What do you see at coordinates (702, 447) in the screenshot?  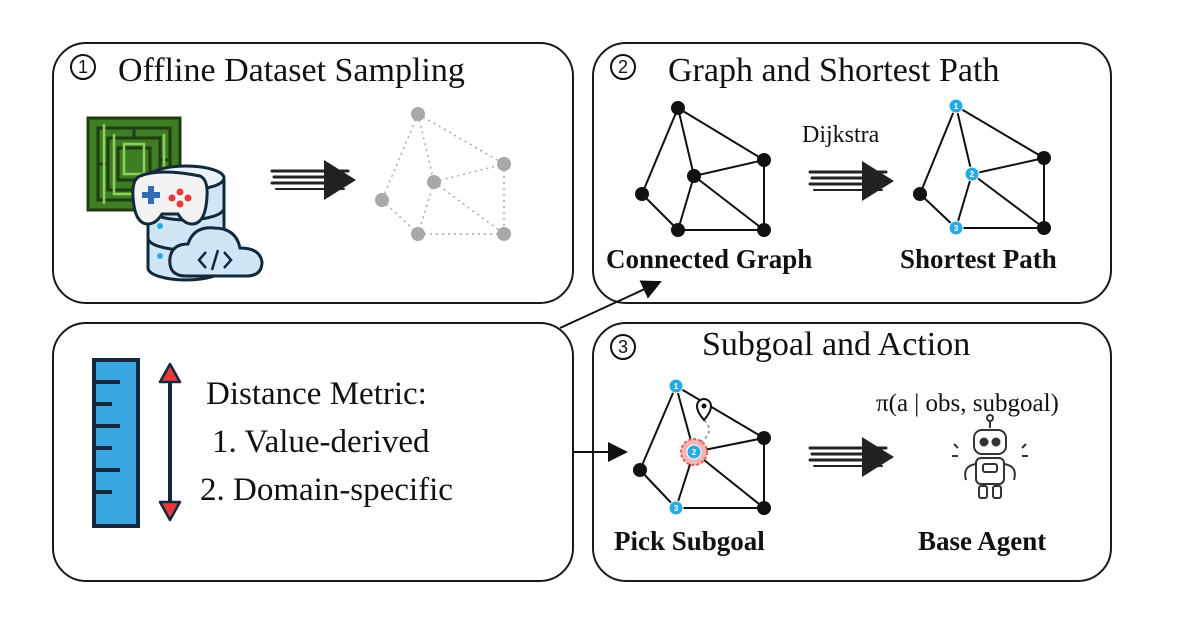 I see `pick-subgoal-graph: 1 2 3` at bounding box center [702, 447].